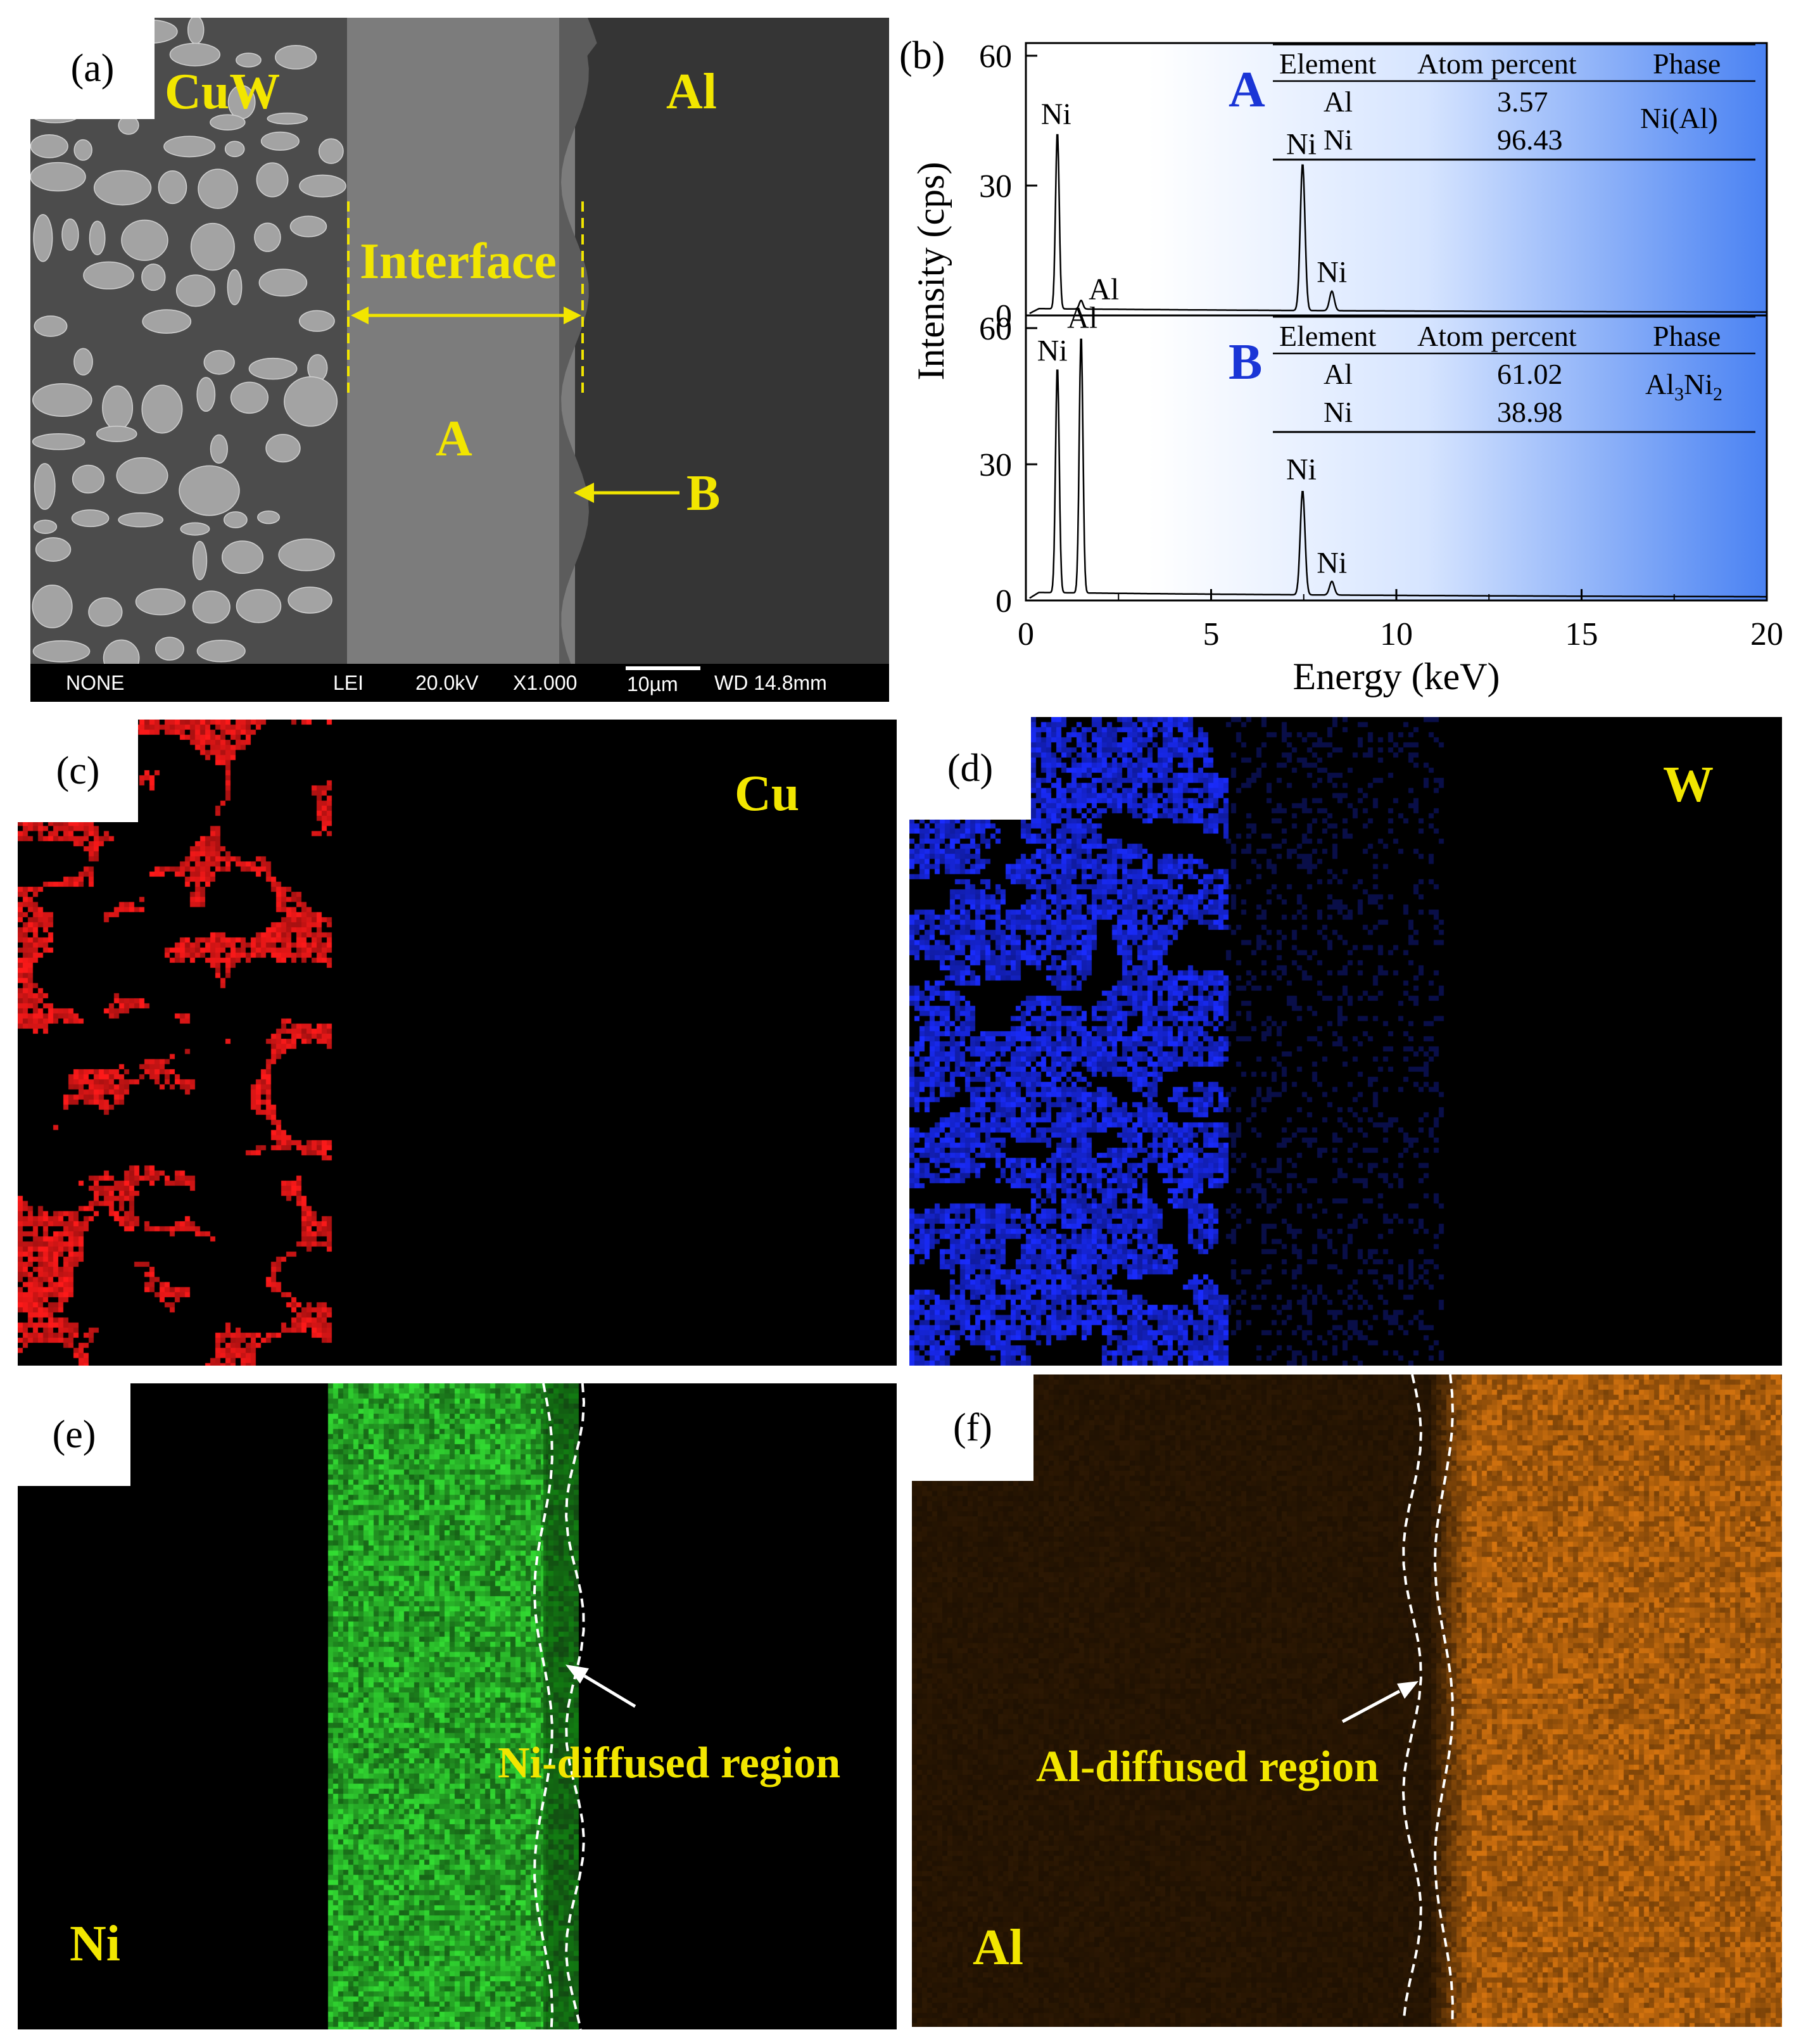 This screenshot has height=2044, width=1801. I want to click on interface-arrow-left, so click(360, 315).